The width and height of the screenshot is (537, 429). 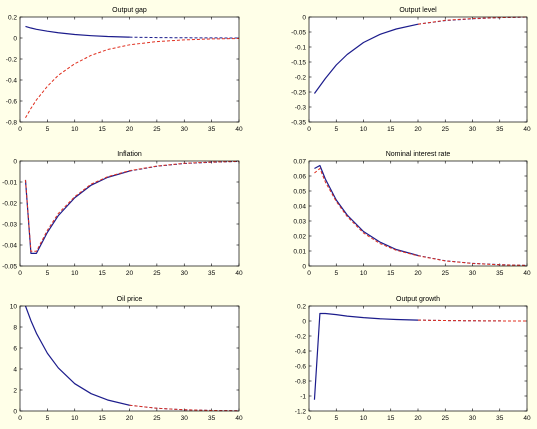 I want to click on y-tick-label: -0.1, so click(x=301, y=47).